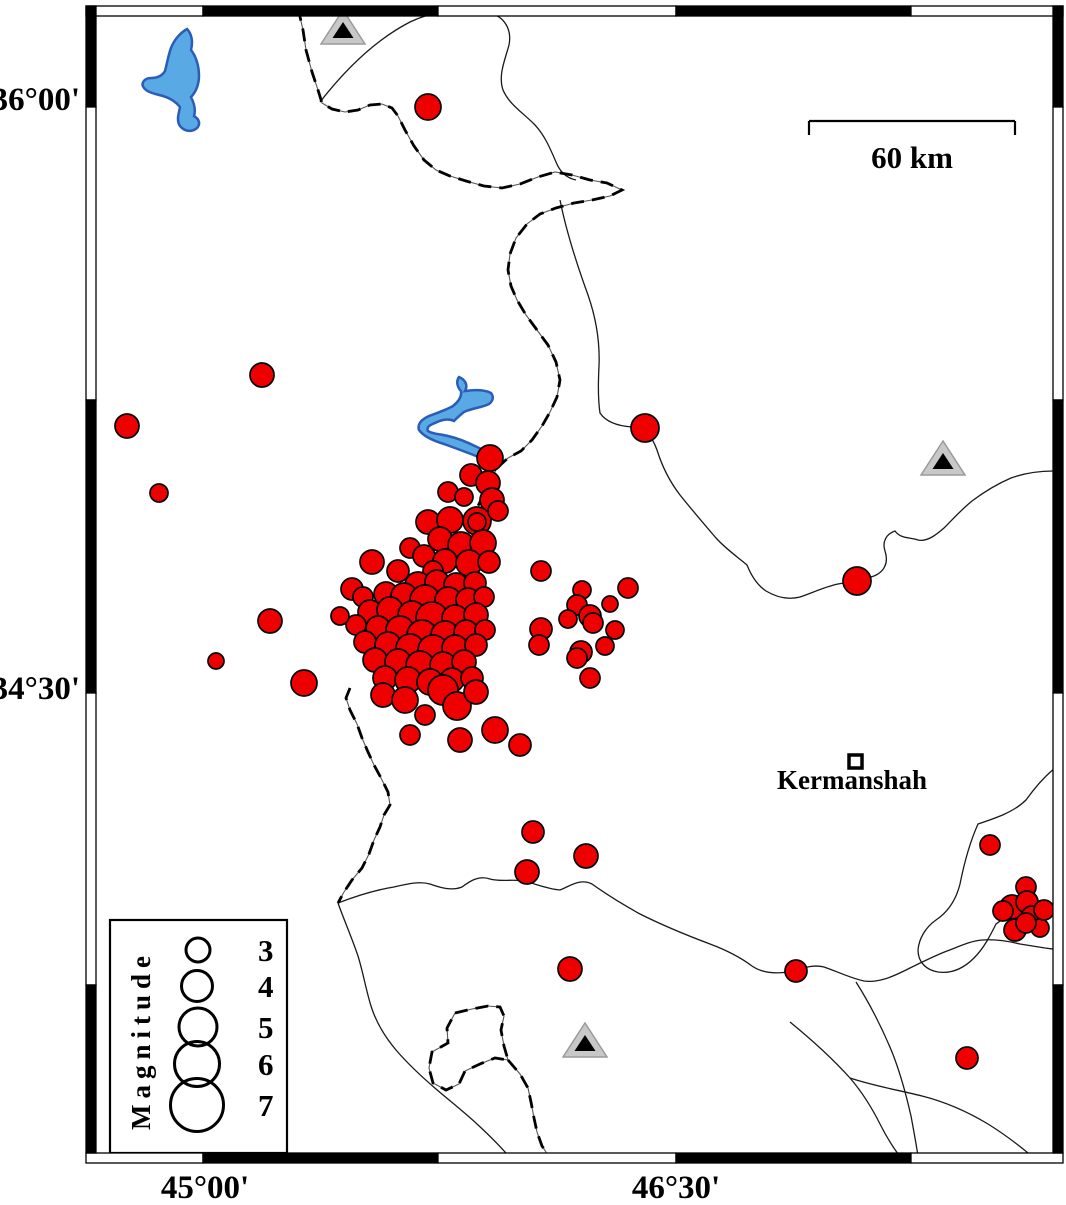 The height and width of the screenshot is (1205, 1066). Describe the element at coordinates (171, 80) in the screenshot. I see `lake-northwest` at that location.